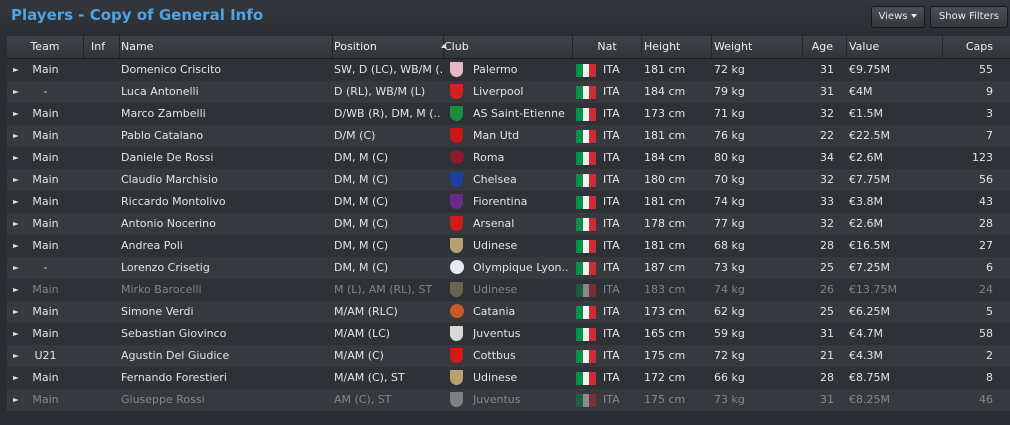 This screenshot has width=1010, height=425. Describe the element at coordinates (893, 16) in the screenshot. I see `views-label: Views` at that location.